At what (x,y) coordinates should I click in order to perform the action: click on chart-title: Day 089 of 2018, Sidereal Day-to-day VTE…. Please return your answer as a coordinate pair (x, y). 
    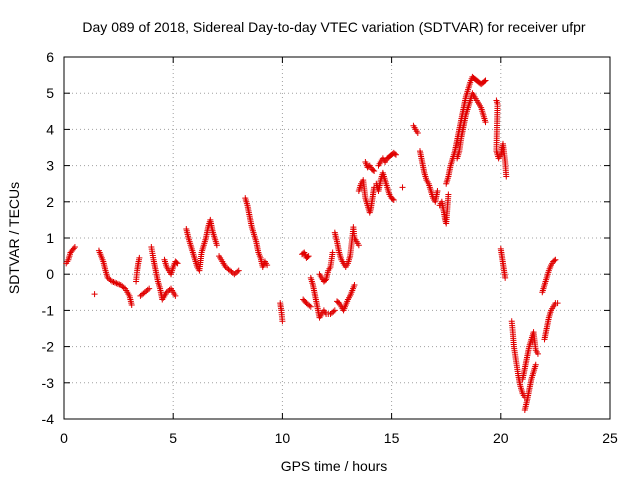
    Looking at the image, I should click on (334, 27).